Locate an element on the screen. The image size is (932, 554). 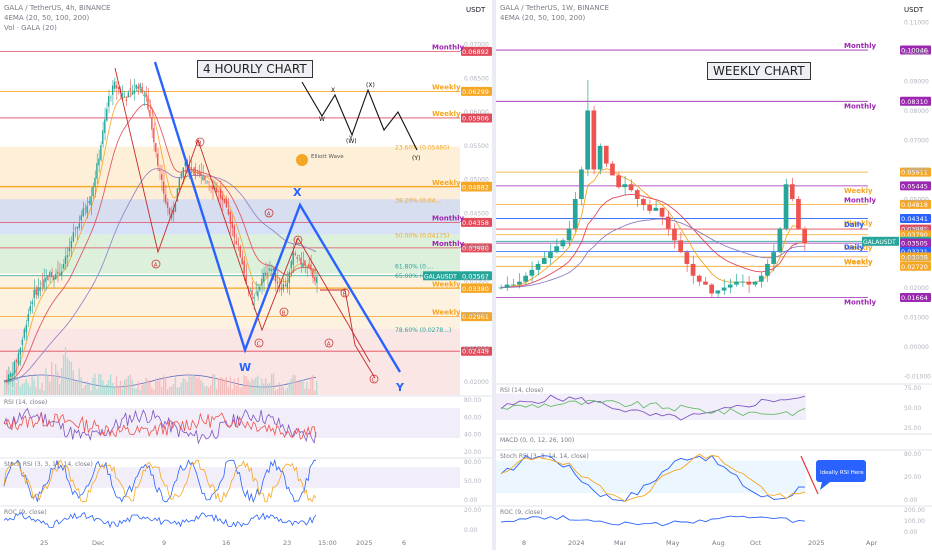
wave-b-marker-label: B is located at coordinates (345, 295).